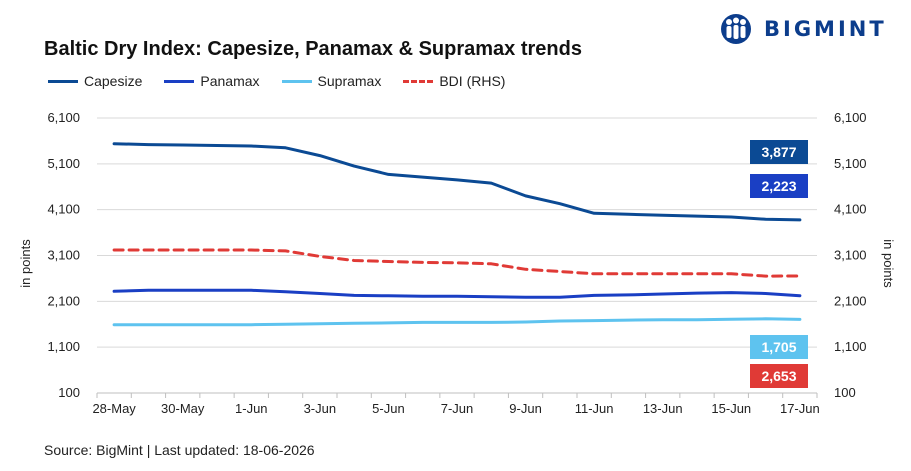  Describe the element at coordinates (183, 408) in the screenshot. I see `x-tick-label: 30-May` at that location.